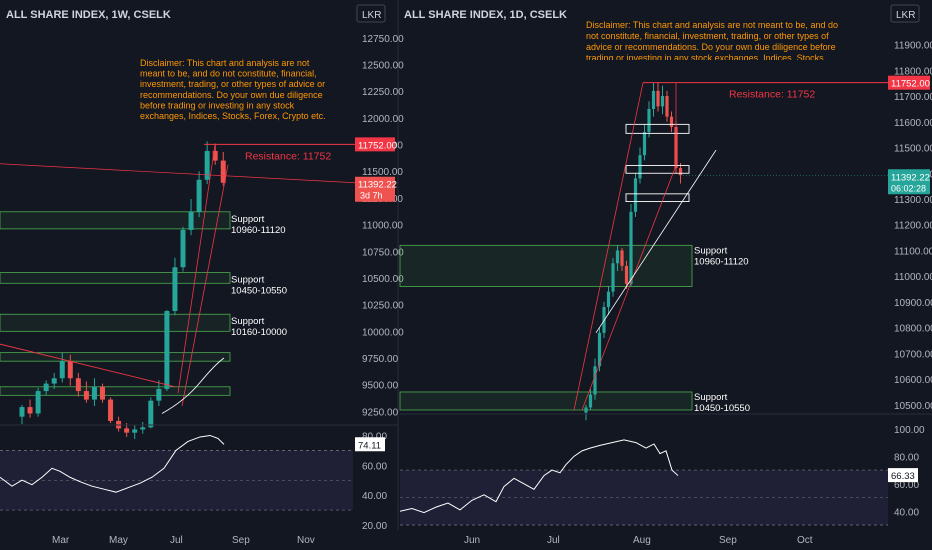  Describe the element at coordinates (485, 15) in the screenshot. I see `chart-title: ALL SHARE INDEX, 1D, CSELK` at that location.